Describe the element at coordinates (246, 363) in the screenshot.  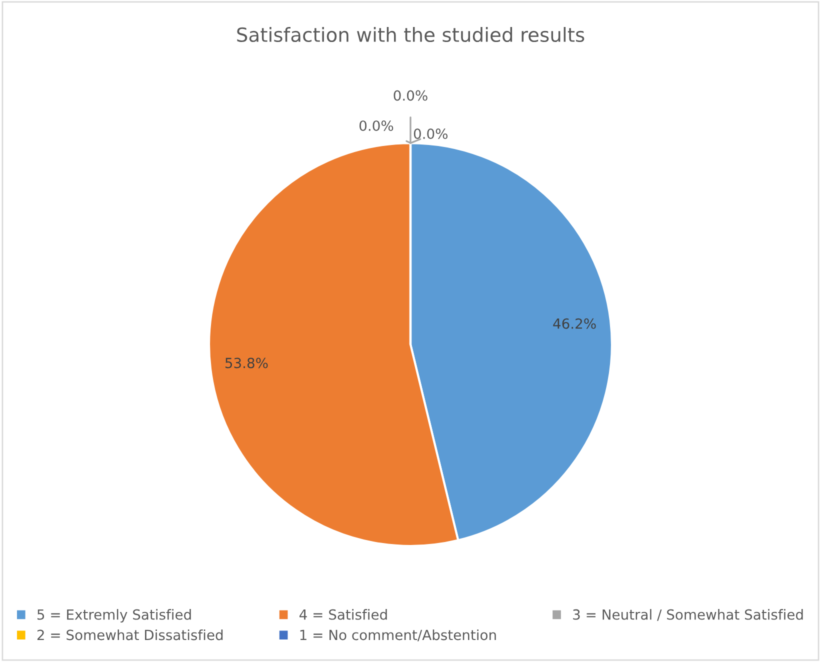
I see `data-label: 53.8%` at that location.